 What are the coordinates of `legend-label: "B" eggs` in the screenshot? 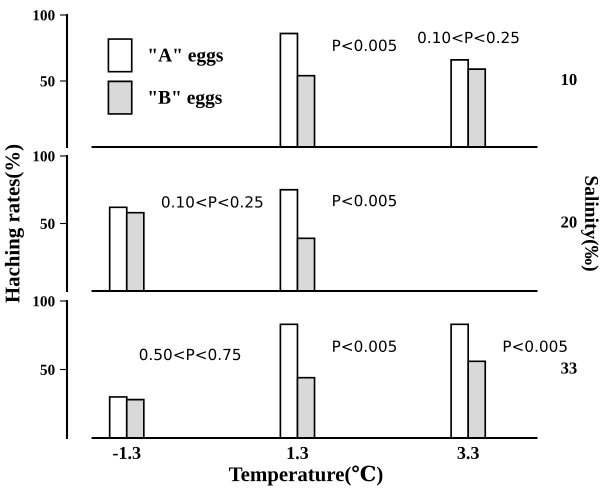 It's located at (185, 99).